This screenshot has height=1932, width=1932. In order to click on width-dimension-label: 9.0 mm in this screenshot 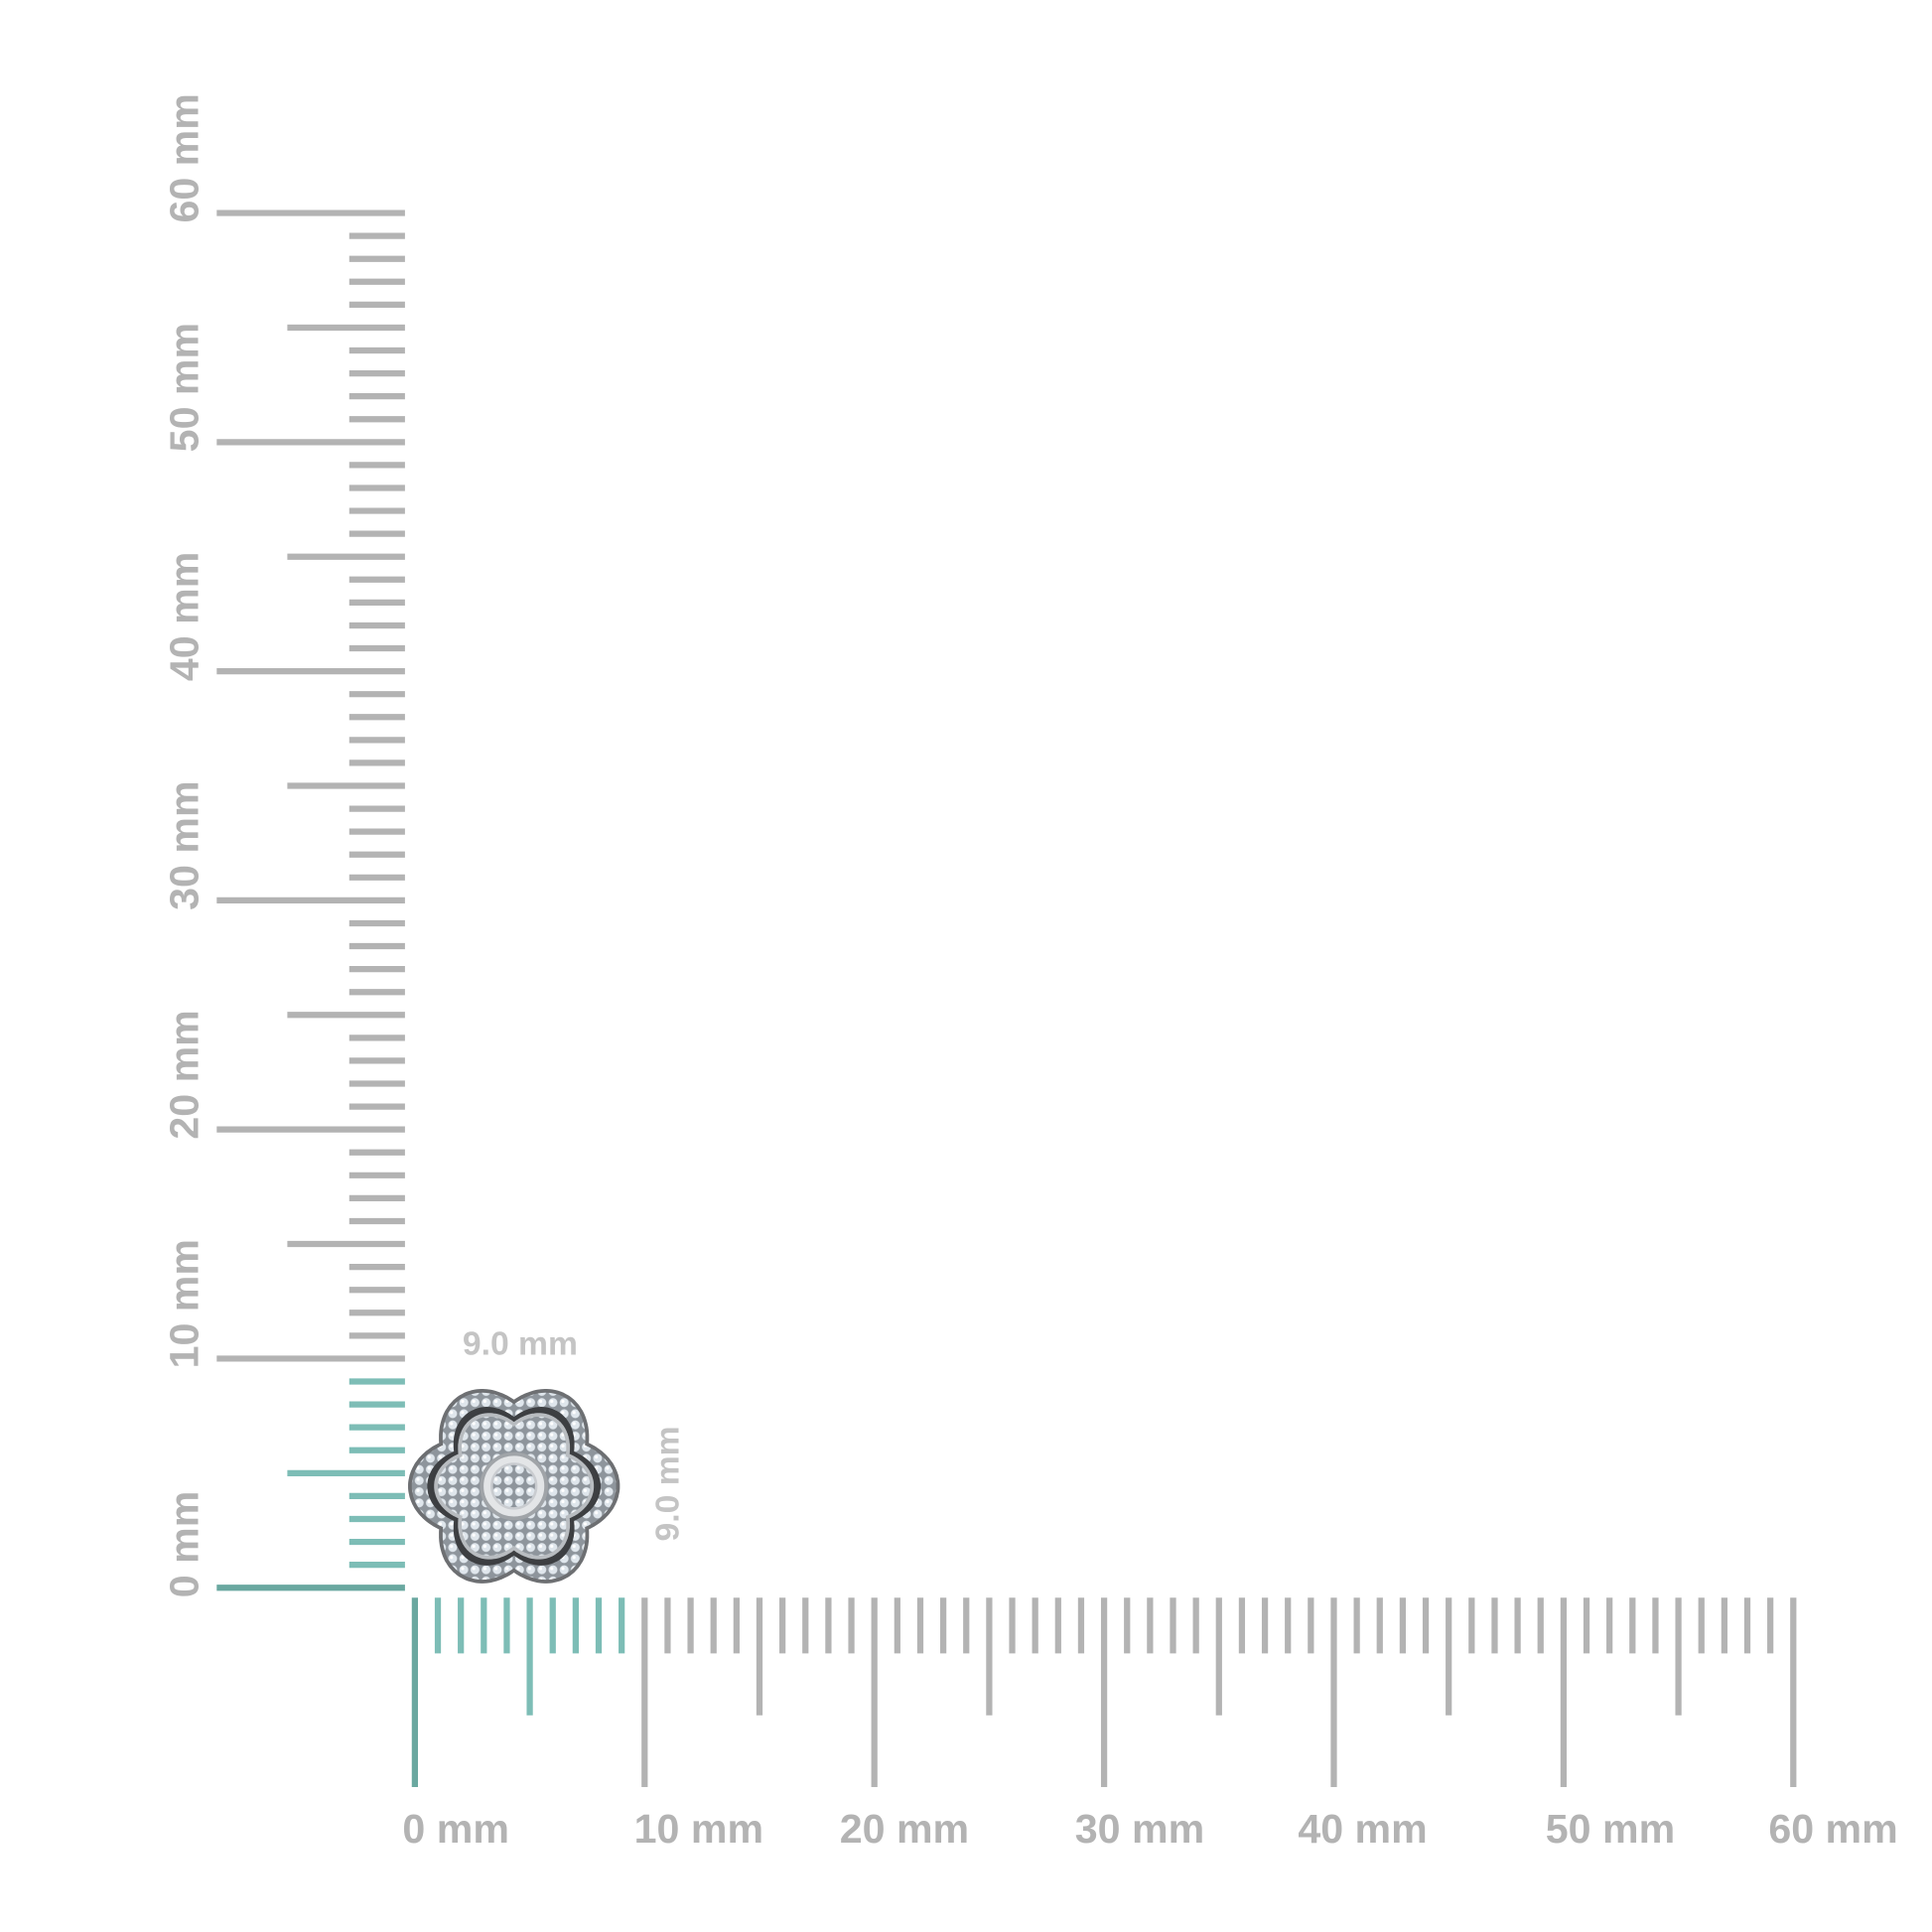, I will do `click(520, 1345)`.